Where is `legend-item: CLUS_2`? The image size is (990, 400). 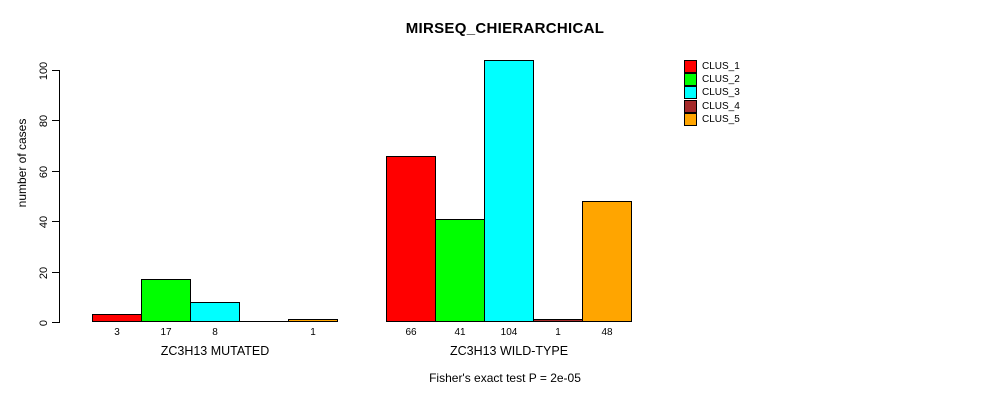
legend-item: CLUS_2 is located at coordinates (712, 80).